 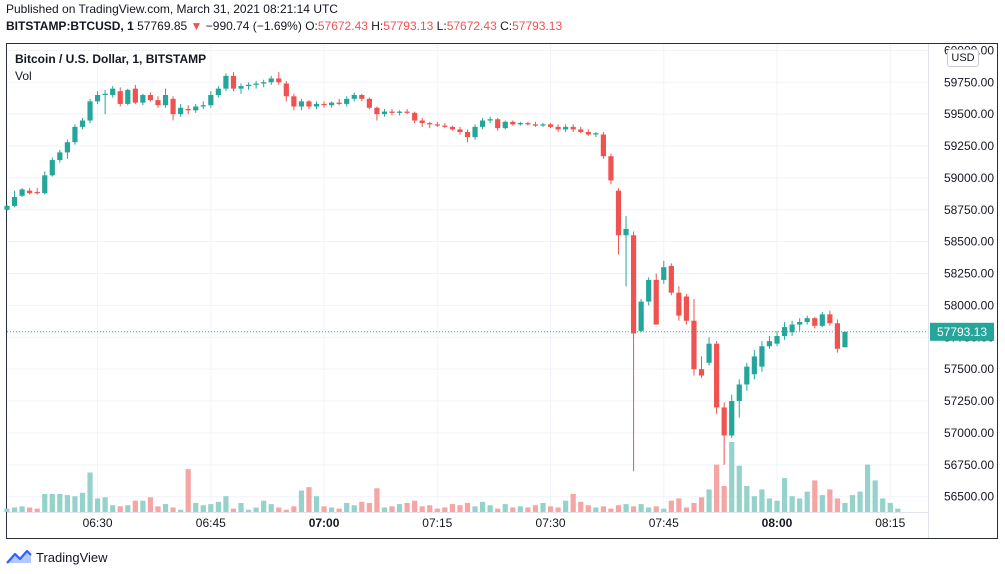 What do you see at coordinates (57, 557) in the screenshot?
I see `tradingview-brand: TradingView` at bounding box center [57, 557].